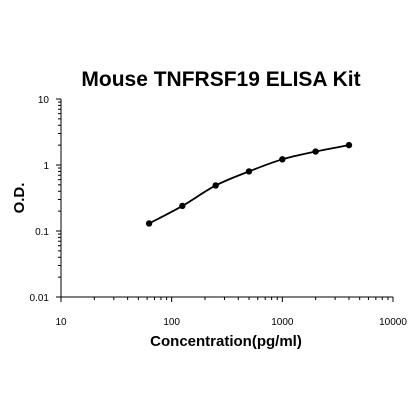 The width and height of the screenshot is (420, 420). Describe the element at coordinates (42, 232) in the screenshot. I see `y-tick-label: 0.1` at that location.